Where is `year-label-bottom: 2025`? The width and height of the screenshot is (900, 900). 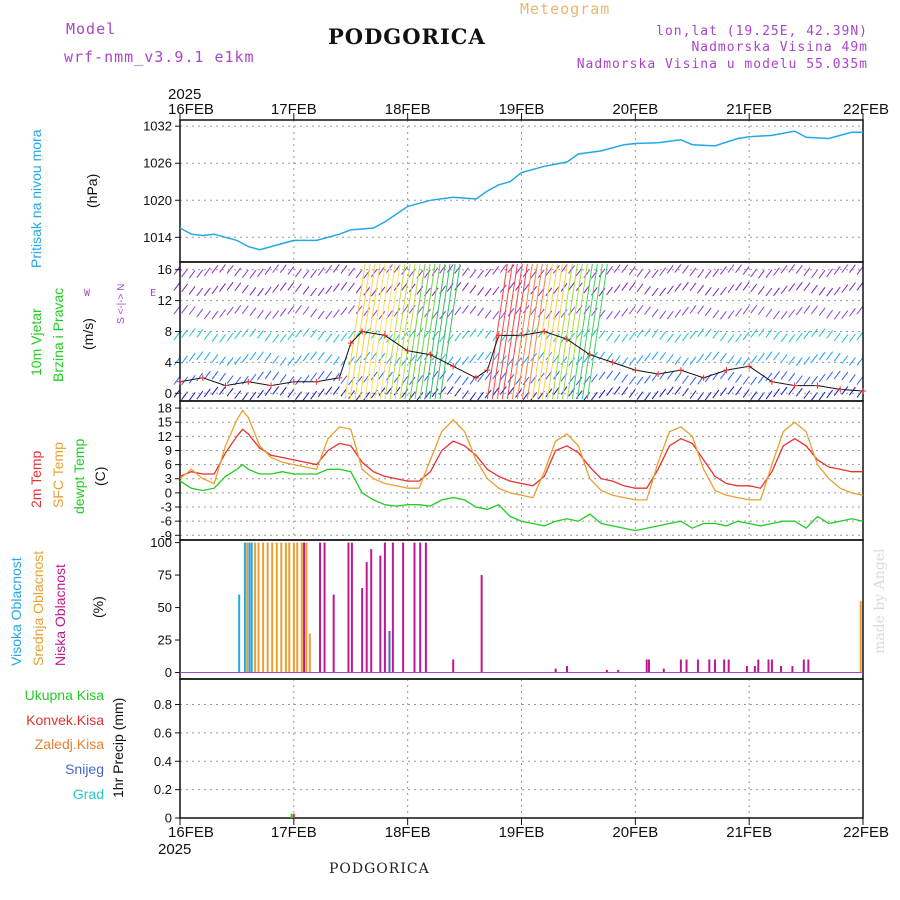 year-label-bottom: 2025 is located at coordinates (174, 849).